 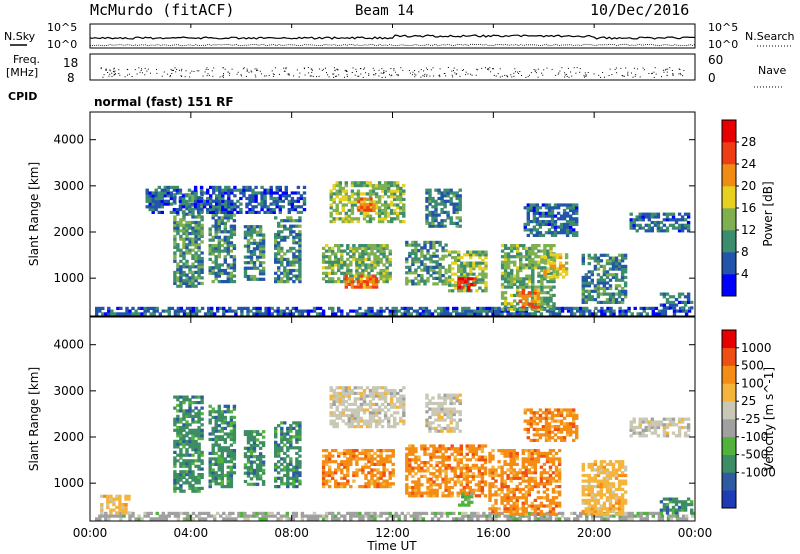 I want to click on freq-tick-top: 18, so click(x=70, y=63).